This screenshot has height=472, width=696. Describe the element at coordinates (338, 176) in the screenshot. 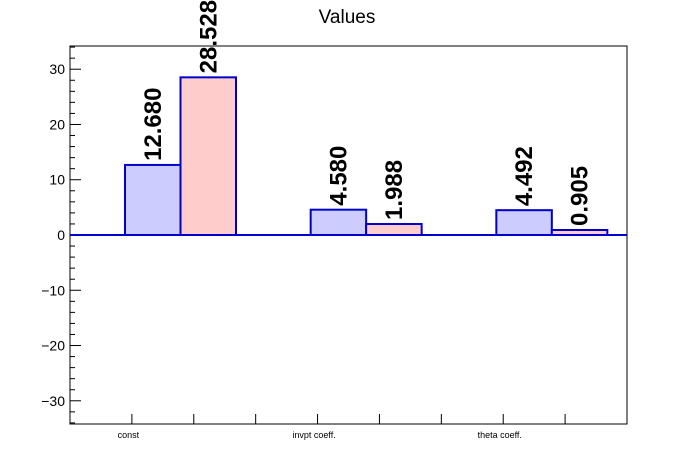

I see `data-label: 4.580` at that location.